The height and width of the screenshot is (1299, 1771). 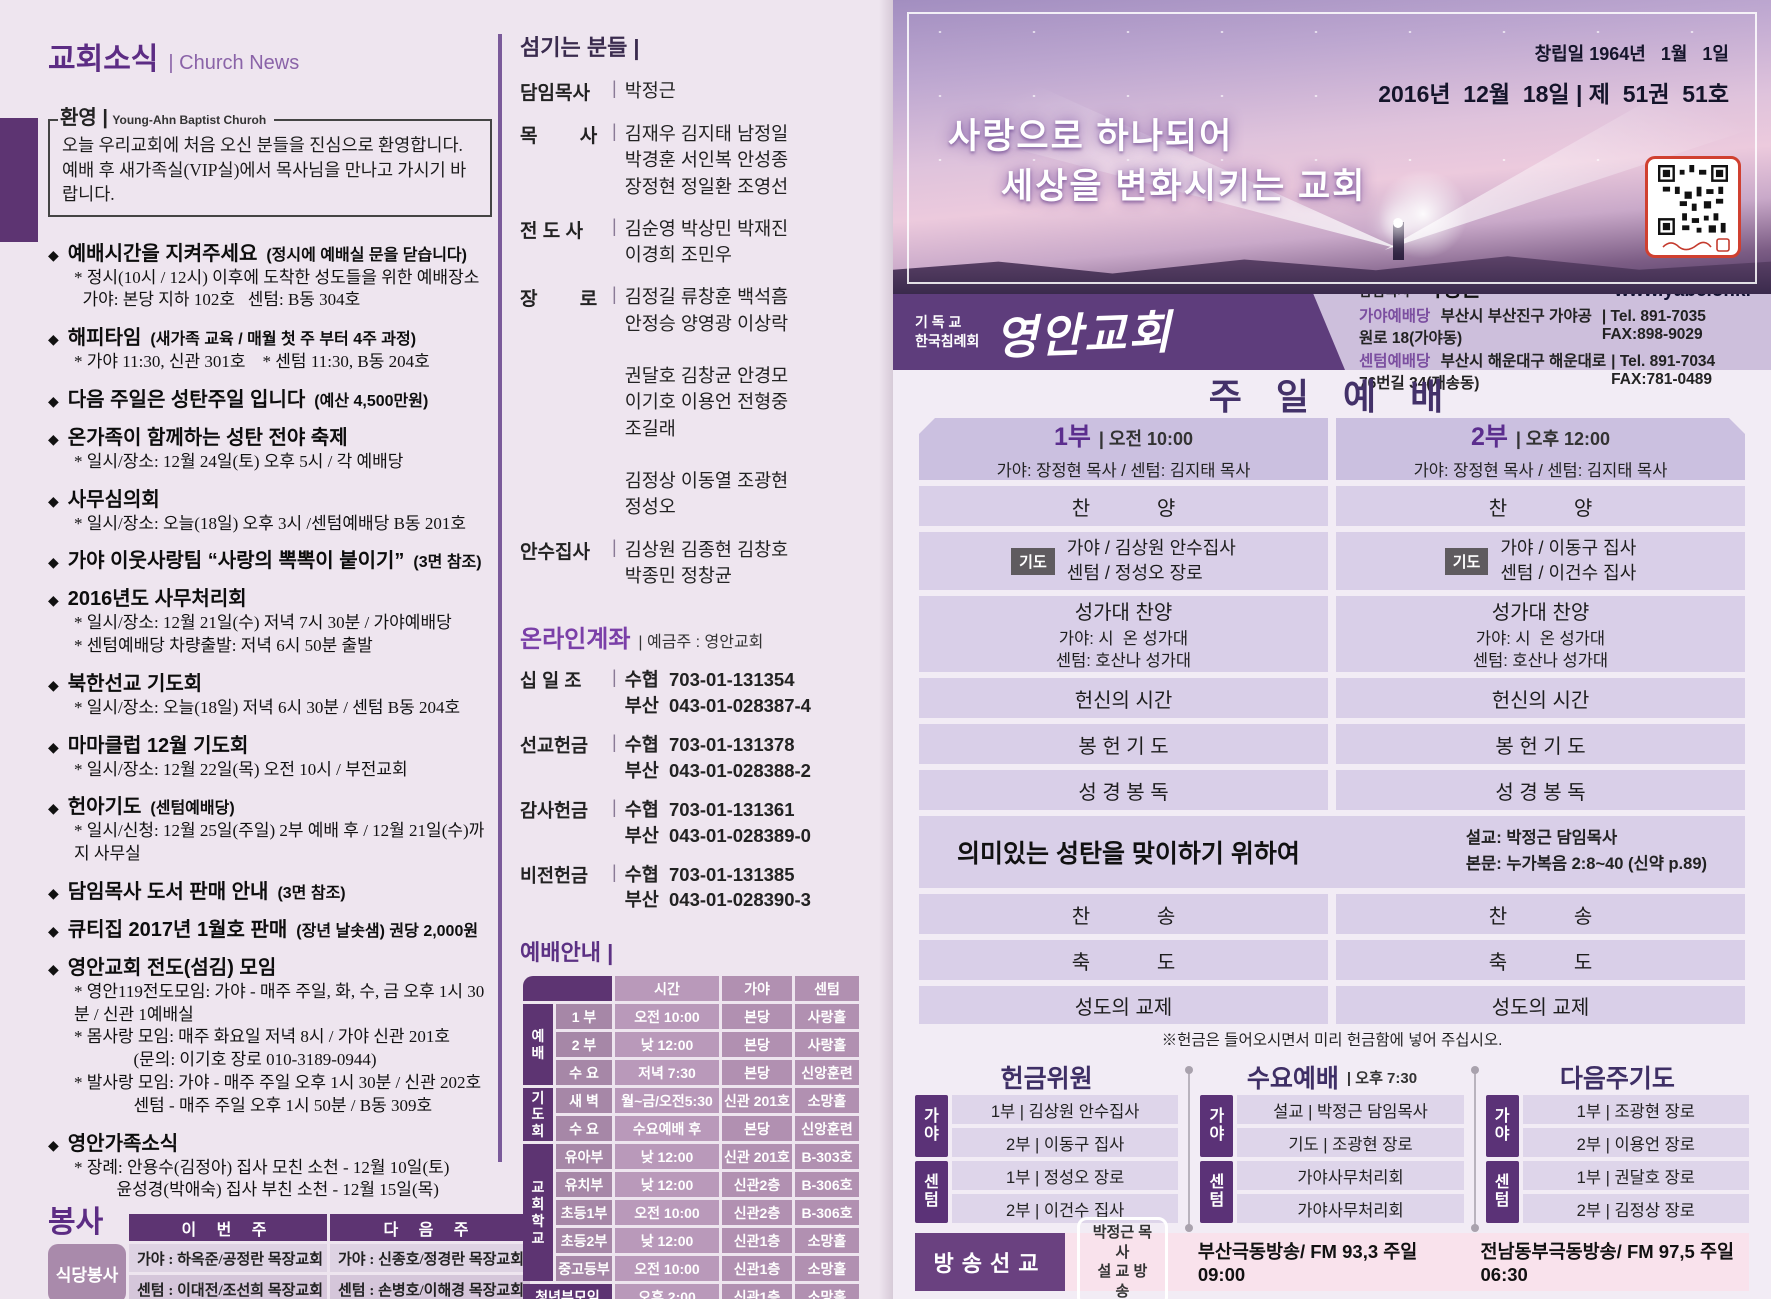 What do you see at coordinates (706, 241) in the screenshot?
I see `serving-names: 김순영 박상민 박재진 이경희 조민우` at bounding box center [706, 241].